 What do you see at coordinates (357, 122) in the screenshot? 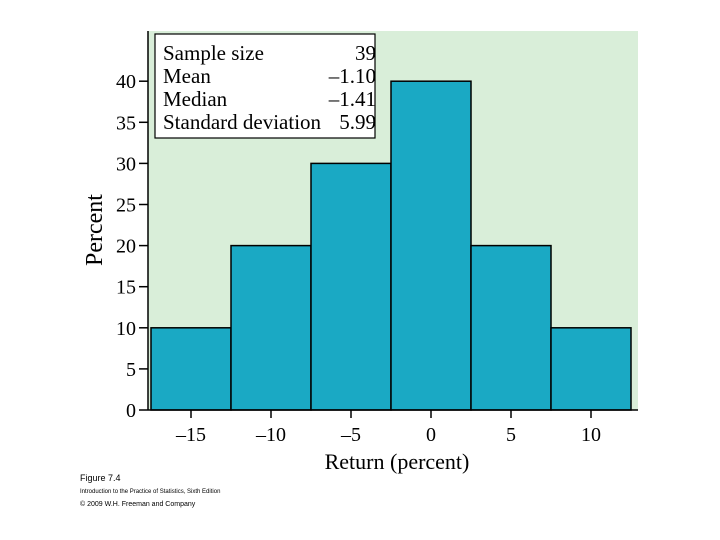
I see `stats-value-std-dev: 5.99` at bounding box center [357, 122].